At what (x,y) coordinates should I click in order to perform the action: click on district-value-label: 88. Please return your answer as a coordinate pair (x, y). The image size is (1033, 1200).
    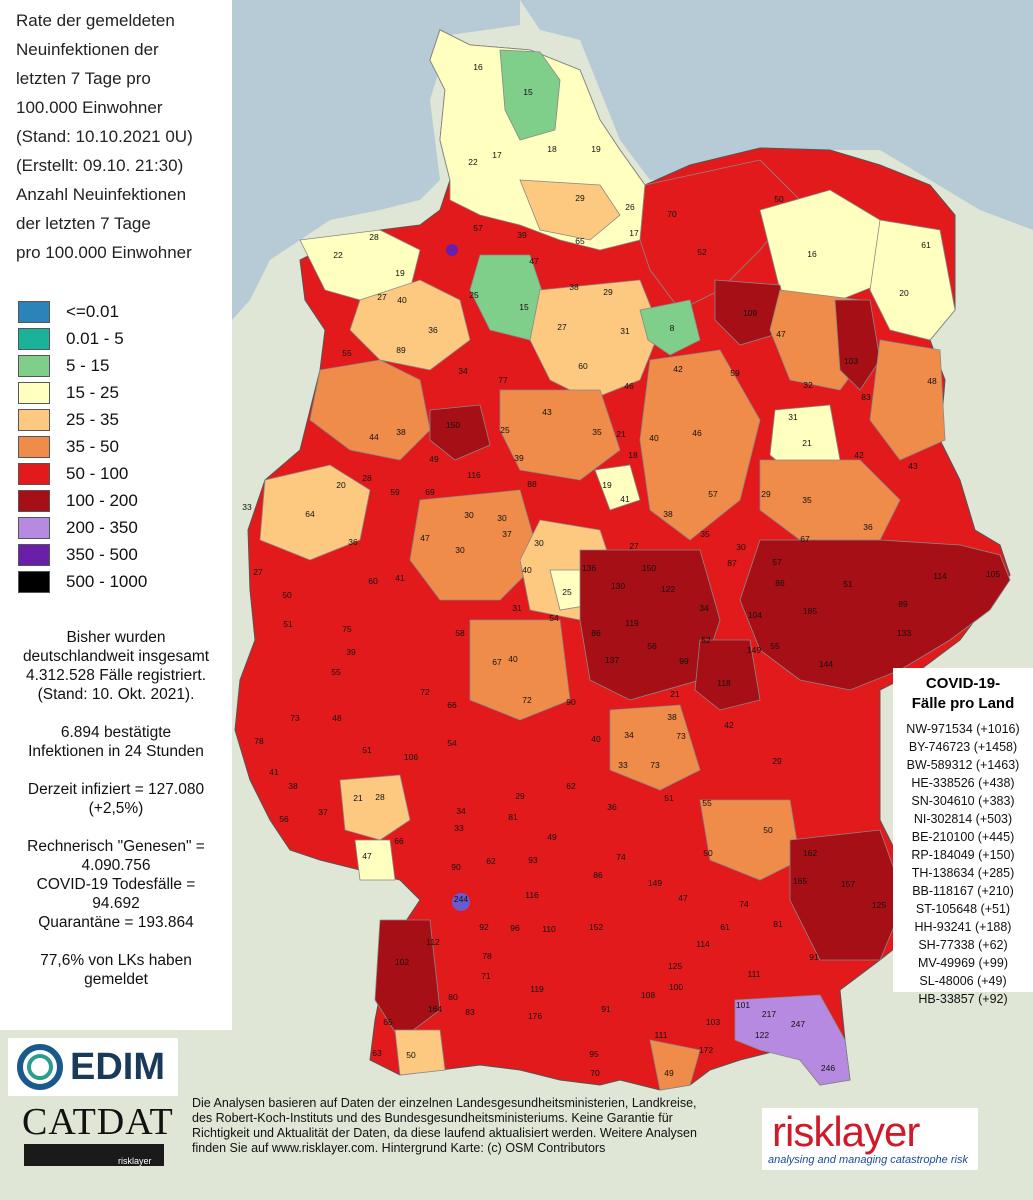
    Looking at the image, I should click on (532, 484).